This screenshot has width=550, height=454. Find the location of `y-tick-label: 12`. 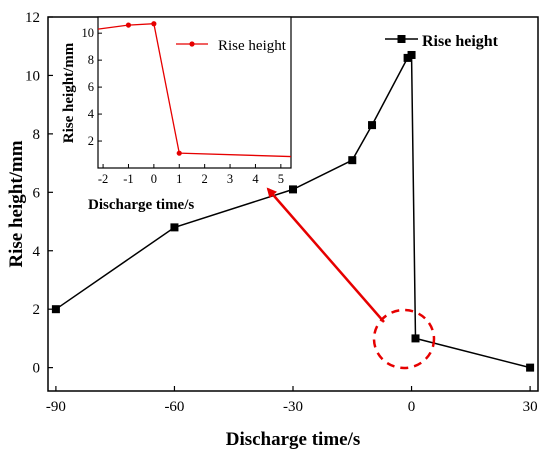

y-tick-label: 12 is located at coordinates (32, 18).